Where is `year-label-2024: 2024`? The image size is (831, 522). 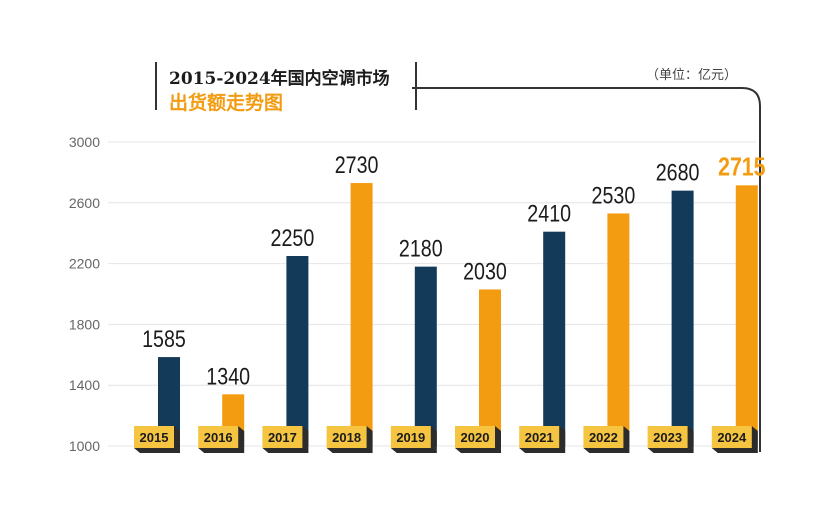 year-label-2024: 2024 is located at coordinates (732, 437).